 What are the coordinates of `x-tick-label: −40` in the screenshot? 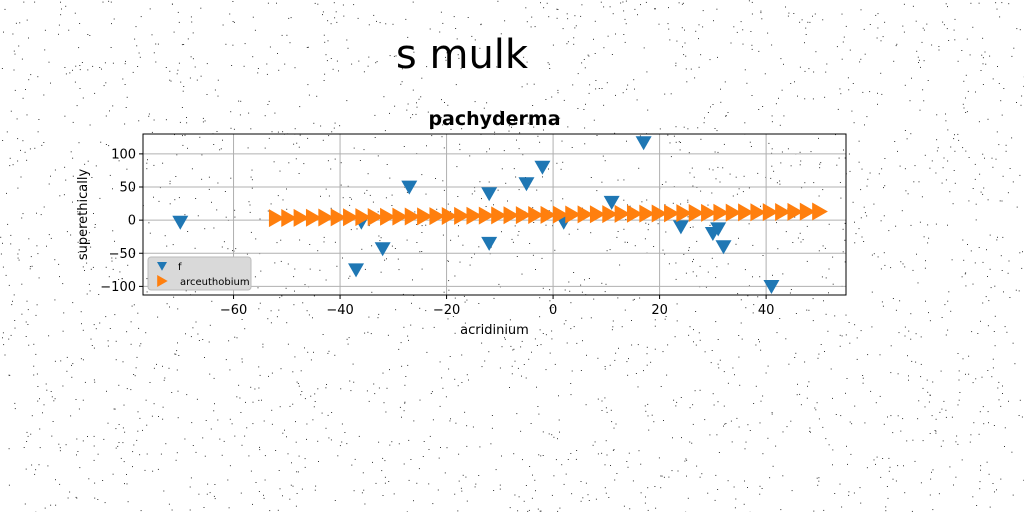 It's located at (339, 310).